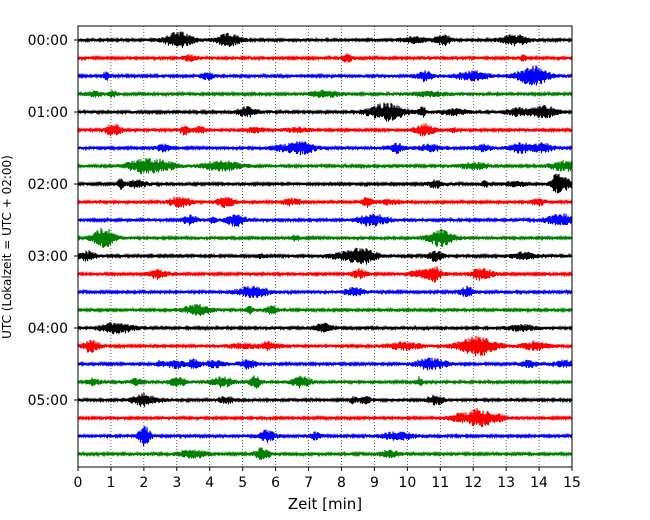 This screenshot has height=520, width=650. I want to click on x-tick-label: 8, so click(341, 483).